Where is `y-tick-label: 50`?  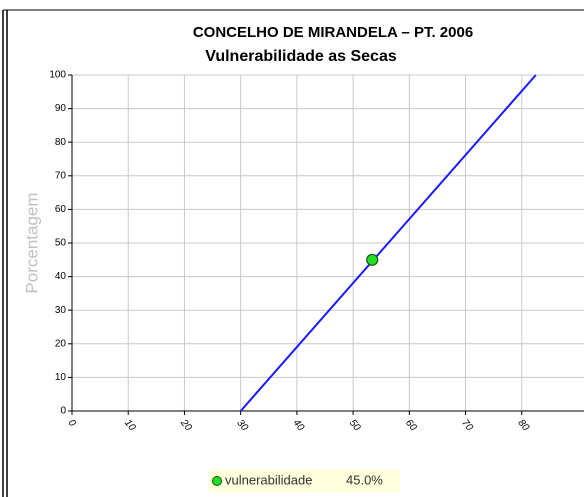
y-tick-label: 50 is located at coordinates (61, 243).